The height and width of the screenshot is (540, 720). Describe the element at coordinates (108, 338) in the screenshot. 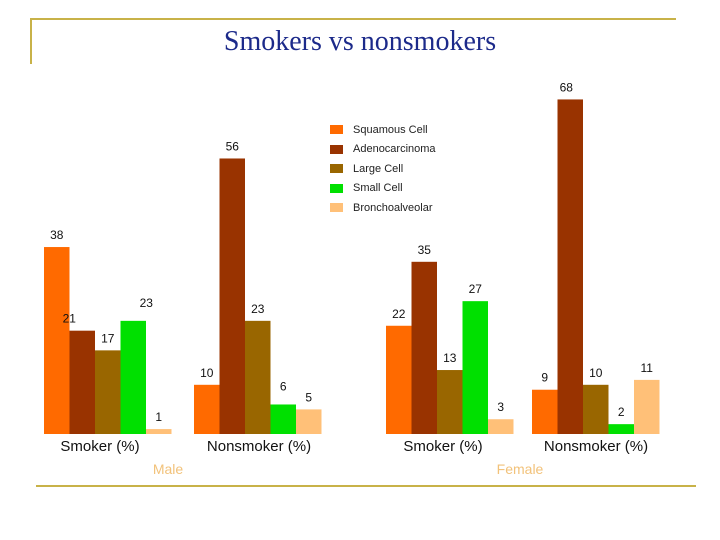

I see `data-label-male-smoker-large-cell: 17` at that location.